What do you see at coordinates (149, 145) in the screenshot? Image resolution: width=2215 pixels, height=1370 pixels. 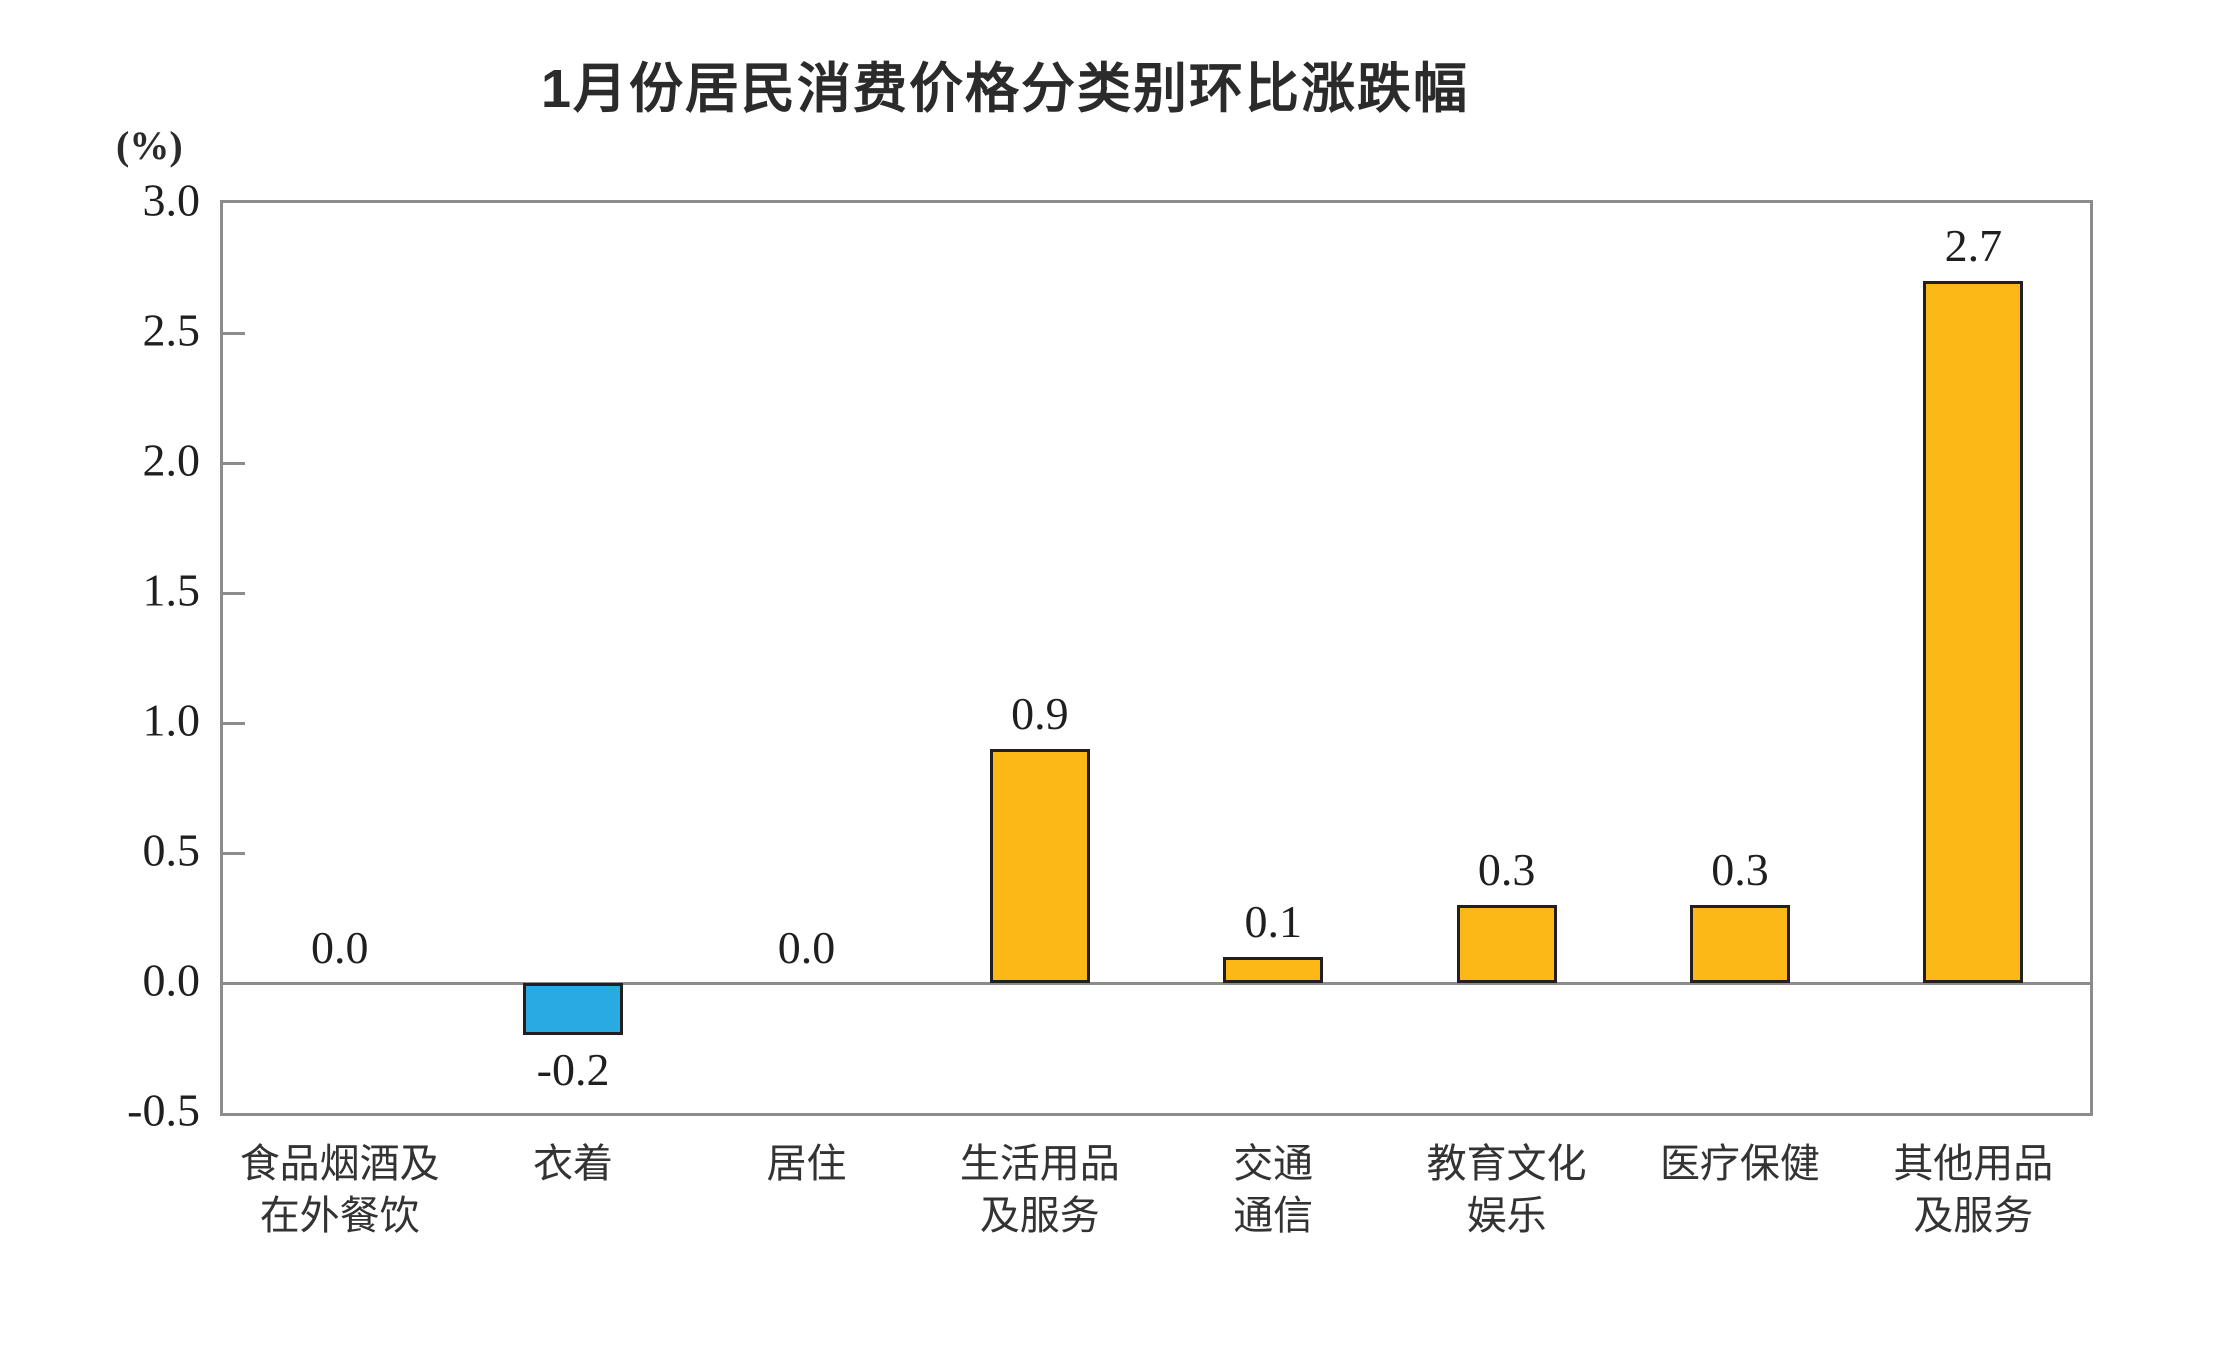 I see `y-axis-unit-label: (%)` at bounding box center [149, 145].